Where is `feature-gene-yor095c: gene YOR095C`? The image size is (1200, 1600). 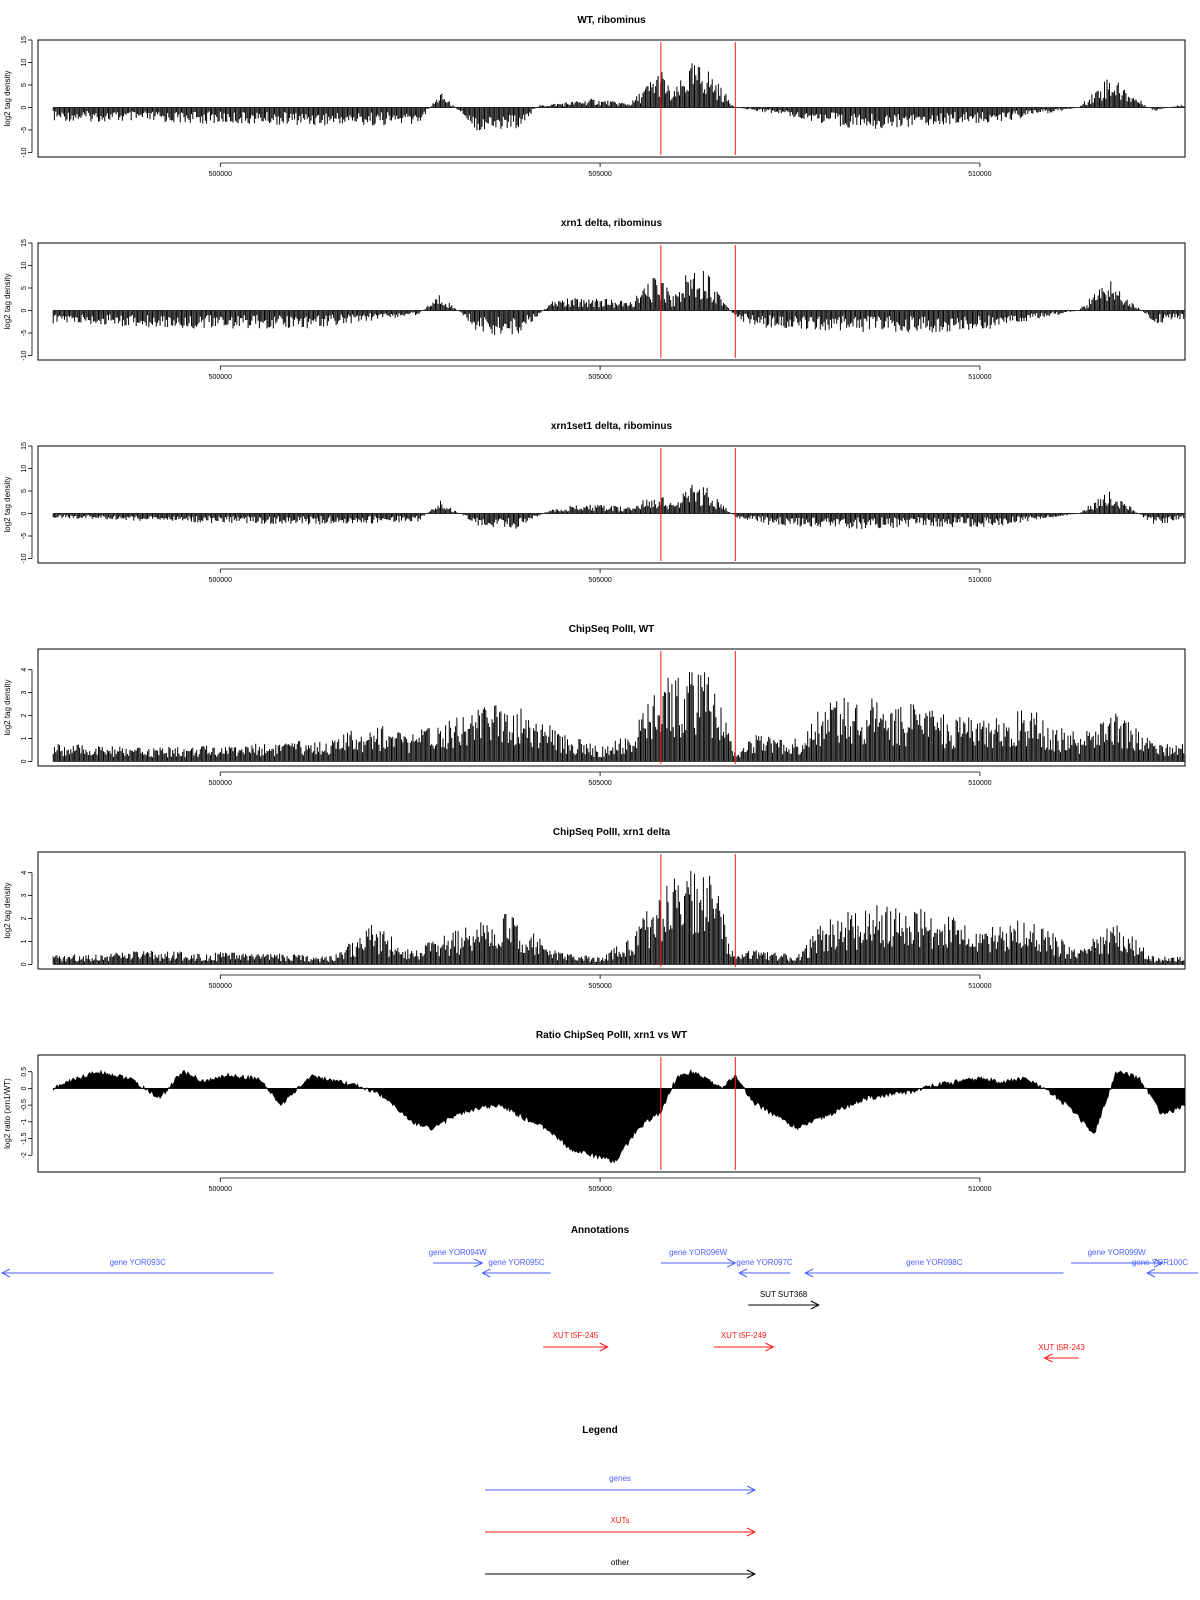 feature-gene-yor095c: gene YOR095C is located at coordinates (516, 1268).